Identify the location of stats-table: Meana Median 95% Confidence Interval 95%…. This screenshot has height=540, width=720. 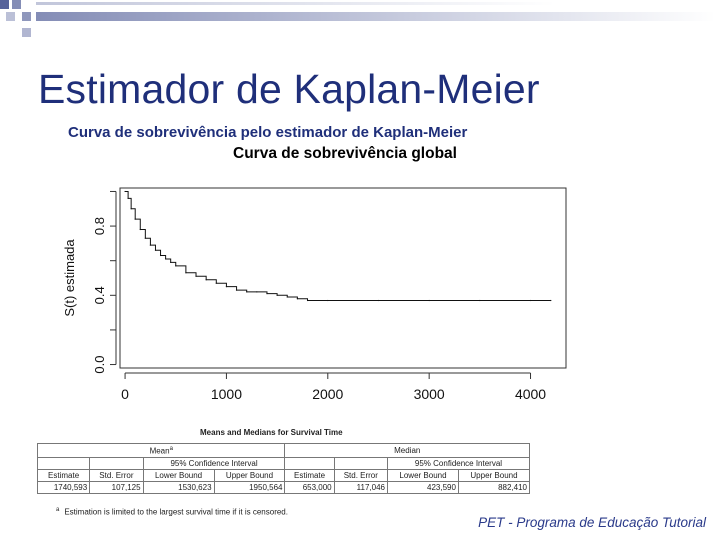
(283, 468).